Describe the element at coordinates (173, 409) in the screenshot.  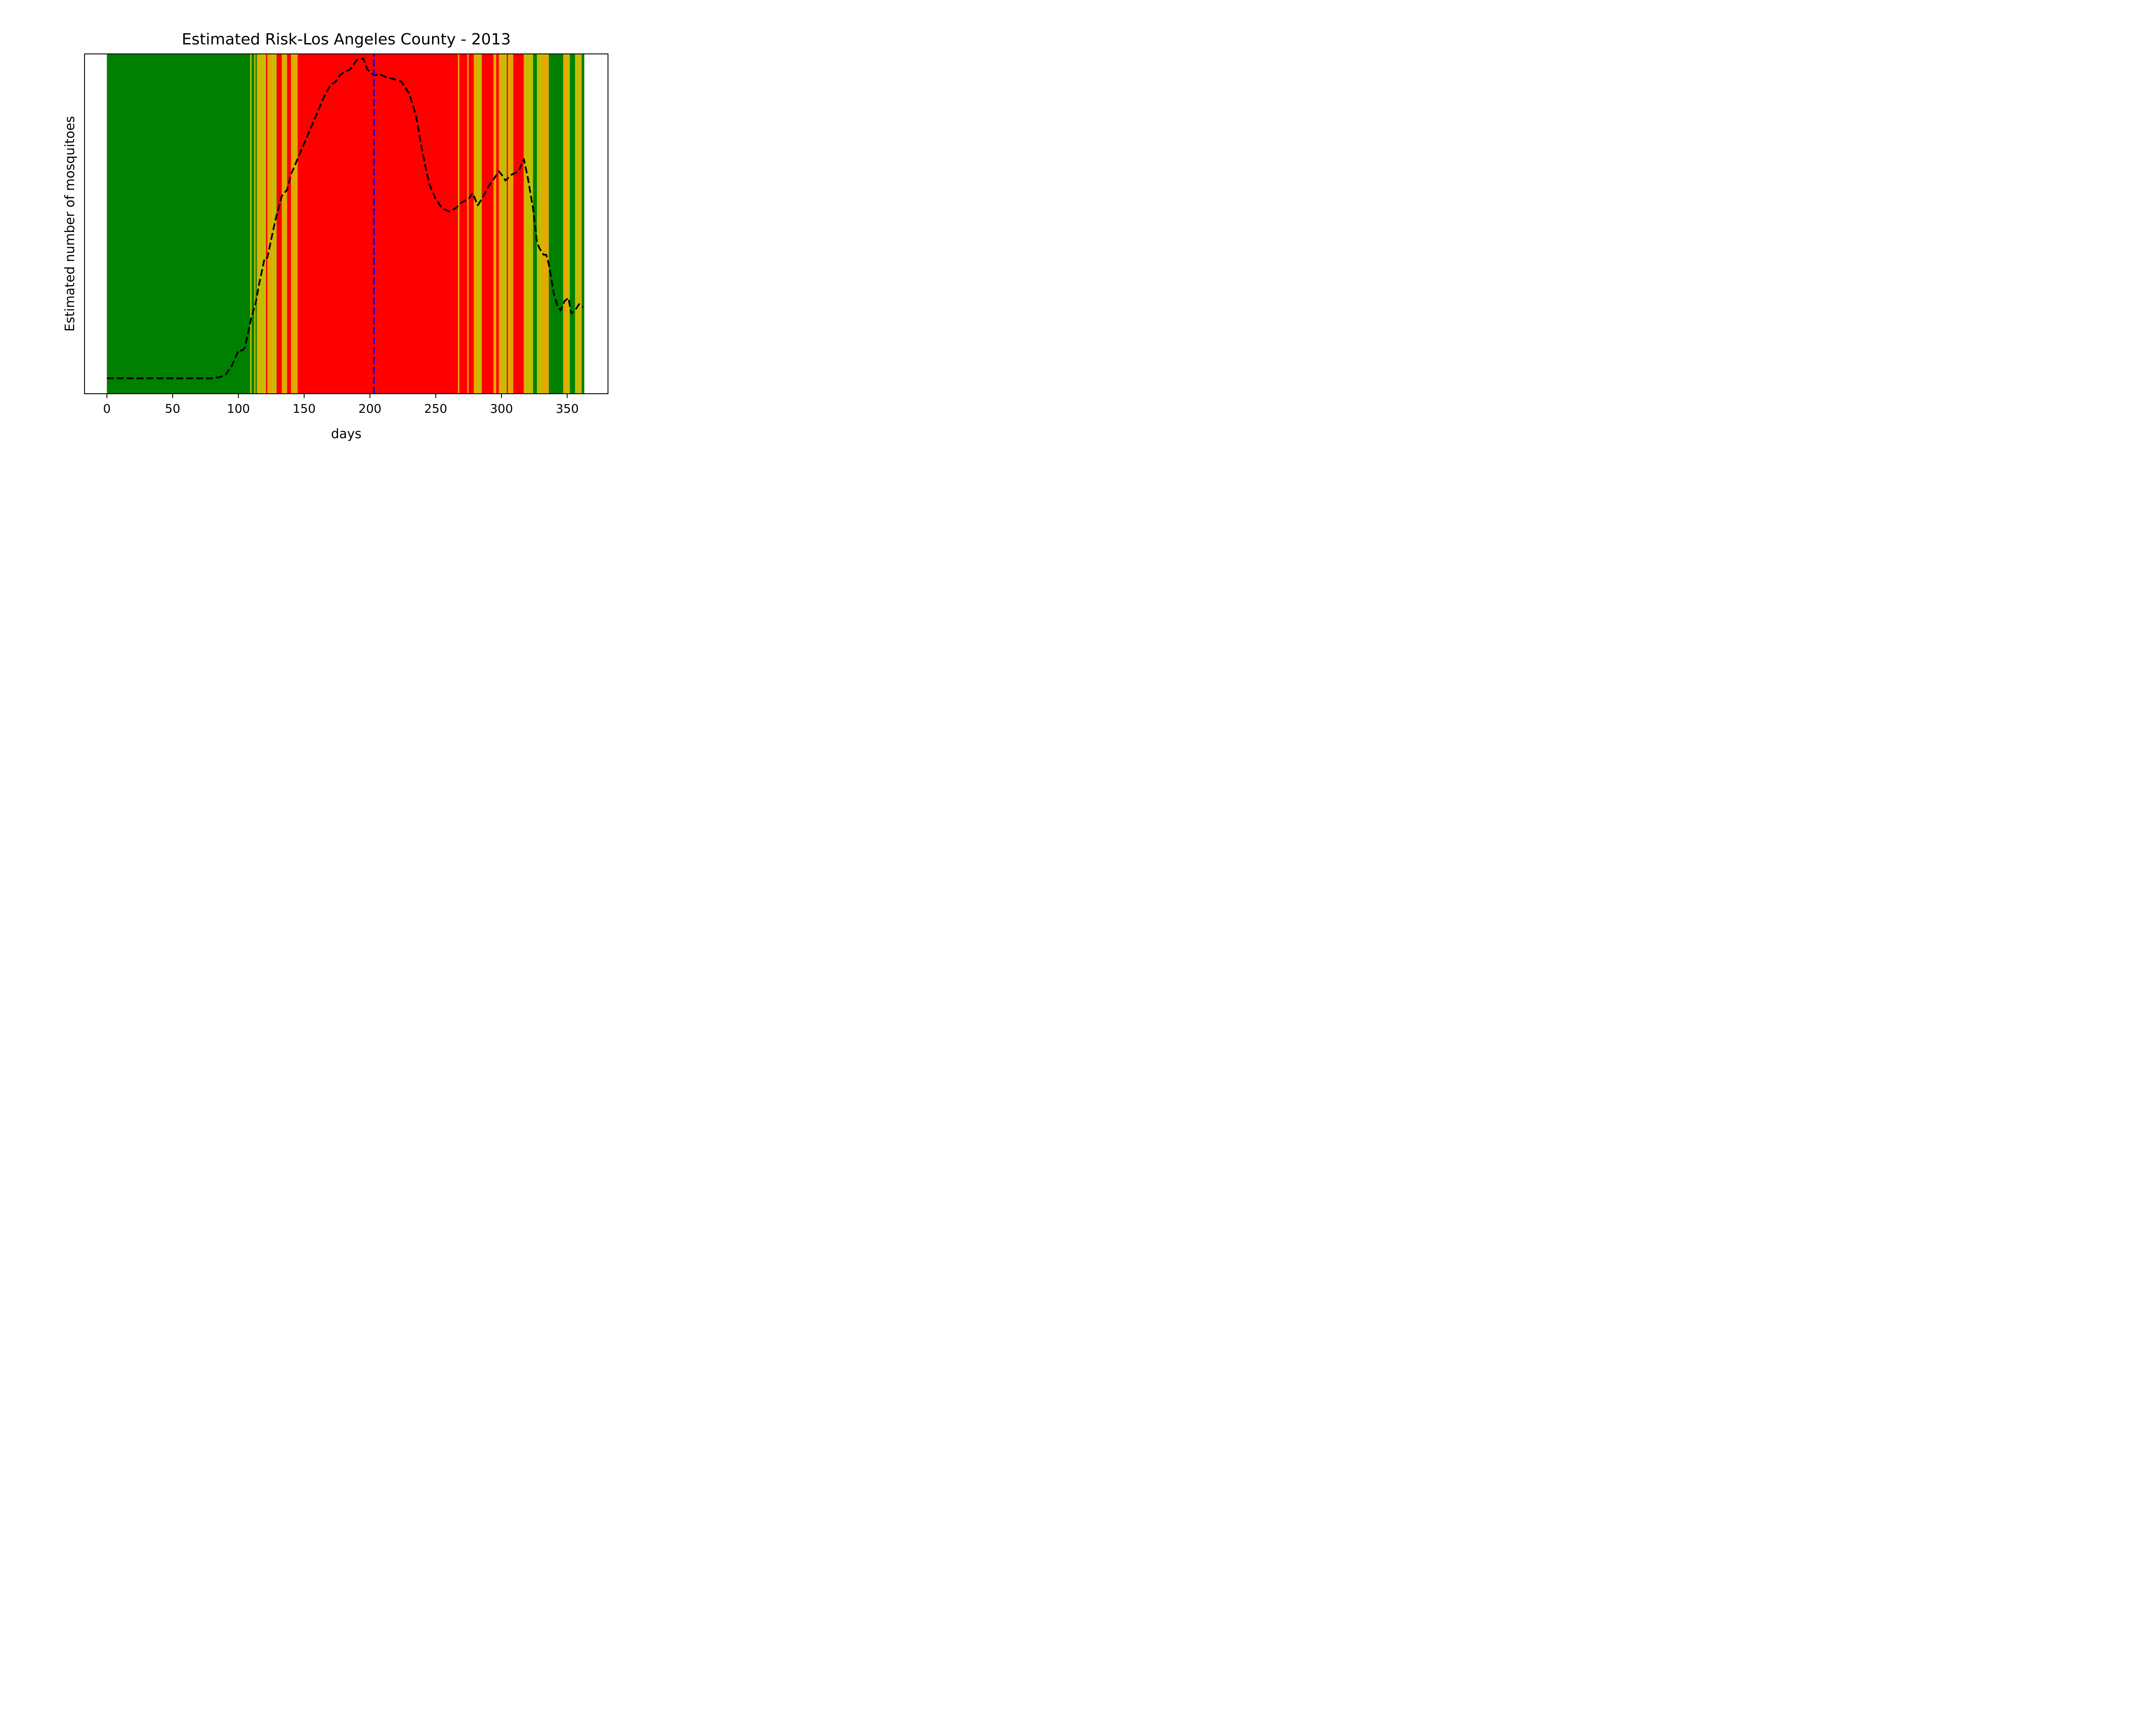
I see `x-tick-label: 50` at that location.